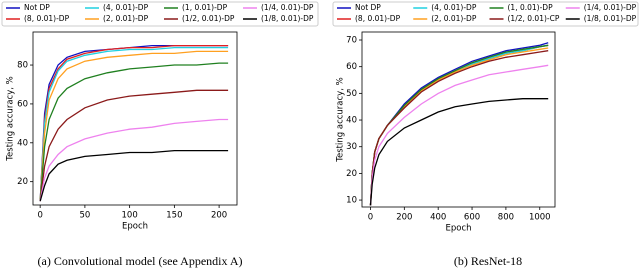  Describe the element at coordinates (540, 218) in the screenshot. I see `x-tick-label: 1000` at that location.